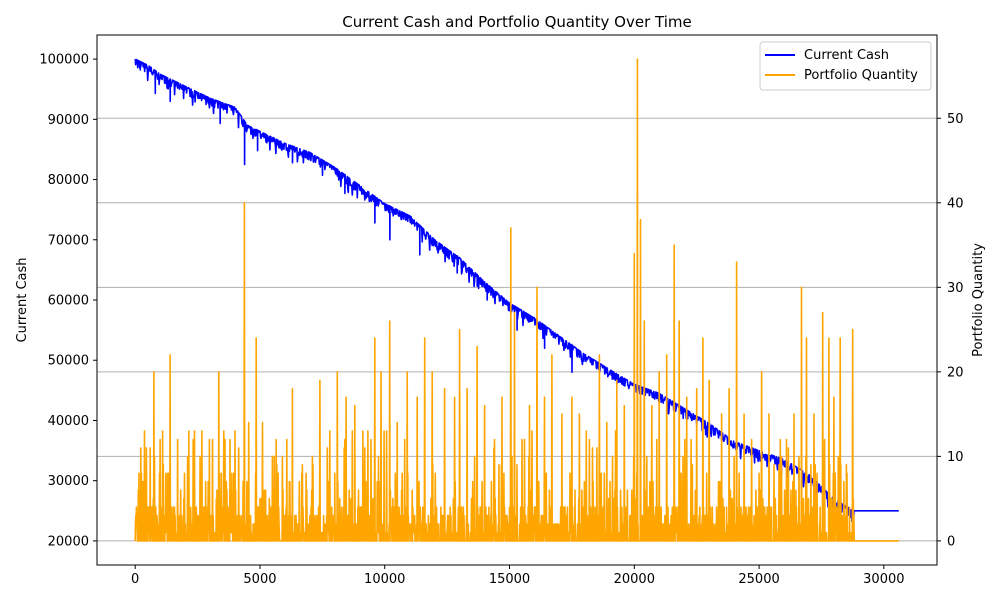  Describe the element at coordinates (509, 579) in the screenshot. I see `x-tick-label: 15000` at that location.